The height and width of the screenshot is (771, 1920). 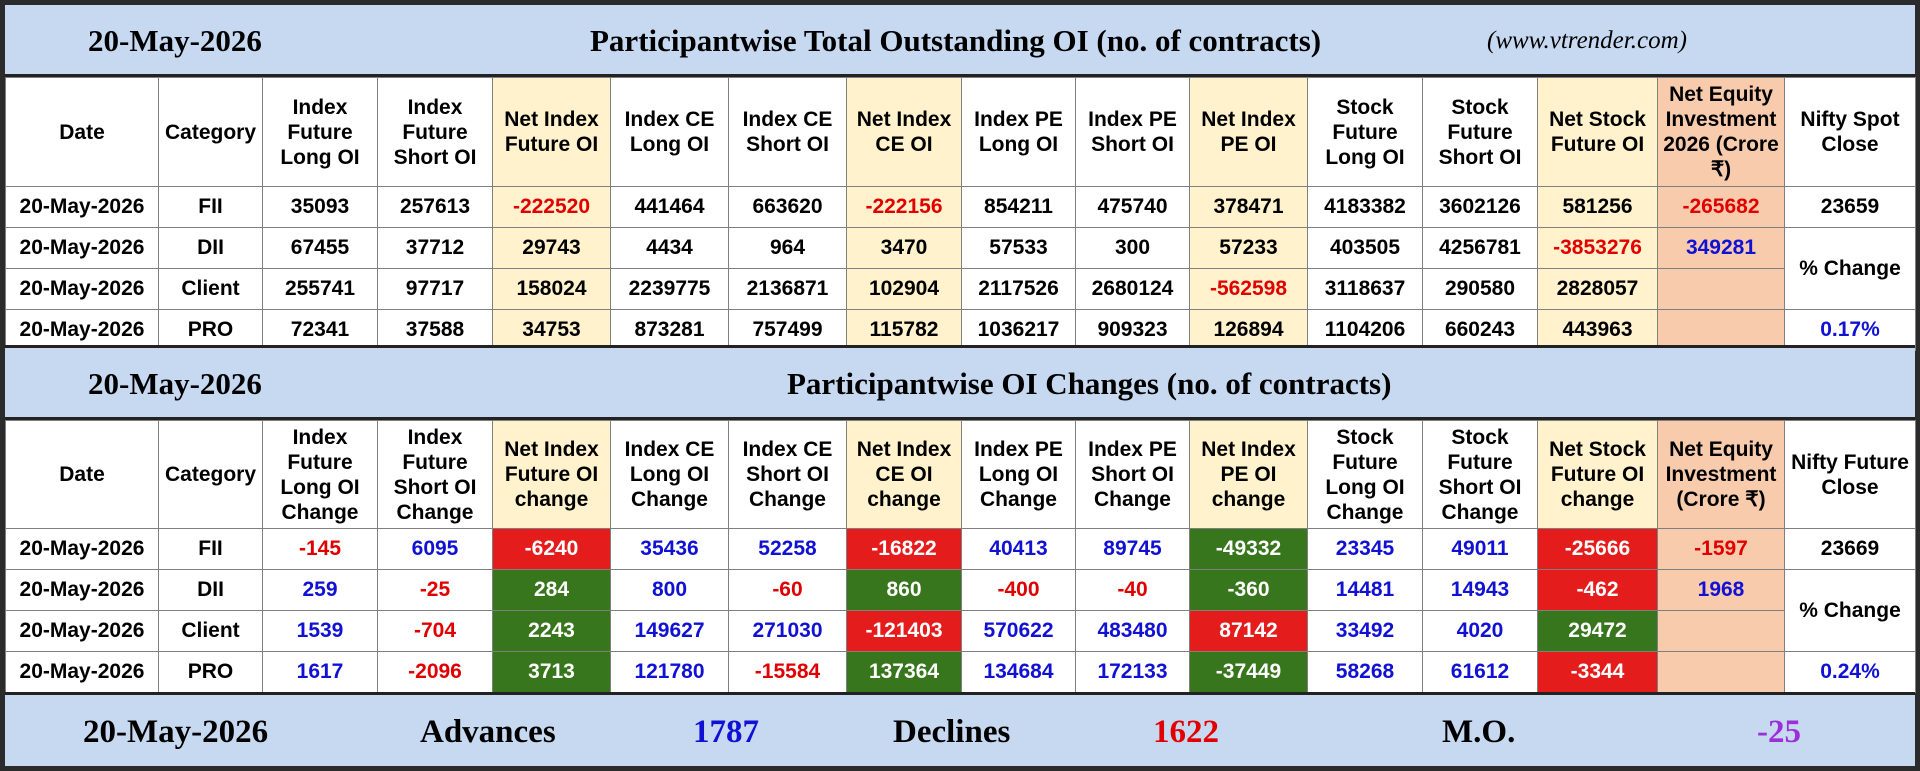 I want to click on data-cell: -6240, so click(x=551, y=549).